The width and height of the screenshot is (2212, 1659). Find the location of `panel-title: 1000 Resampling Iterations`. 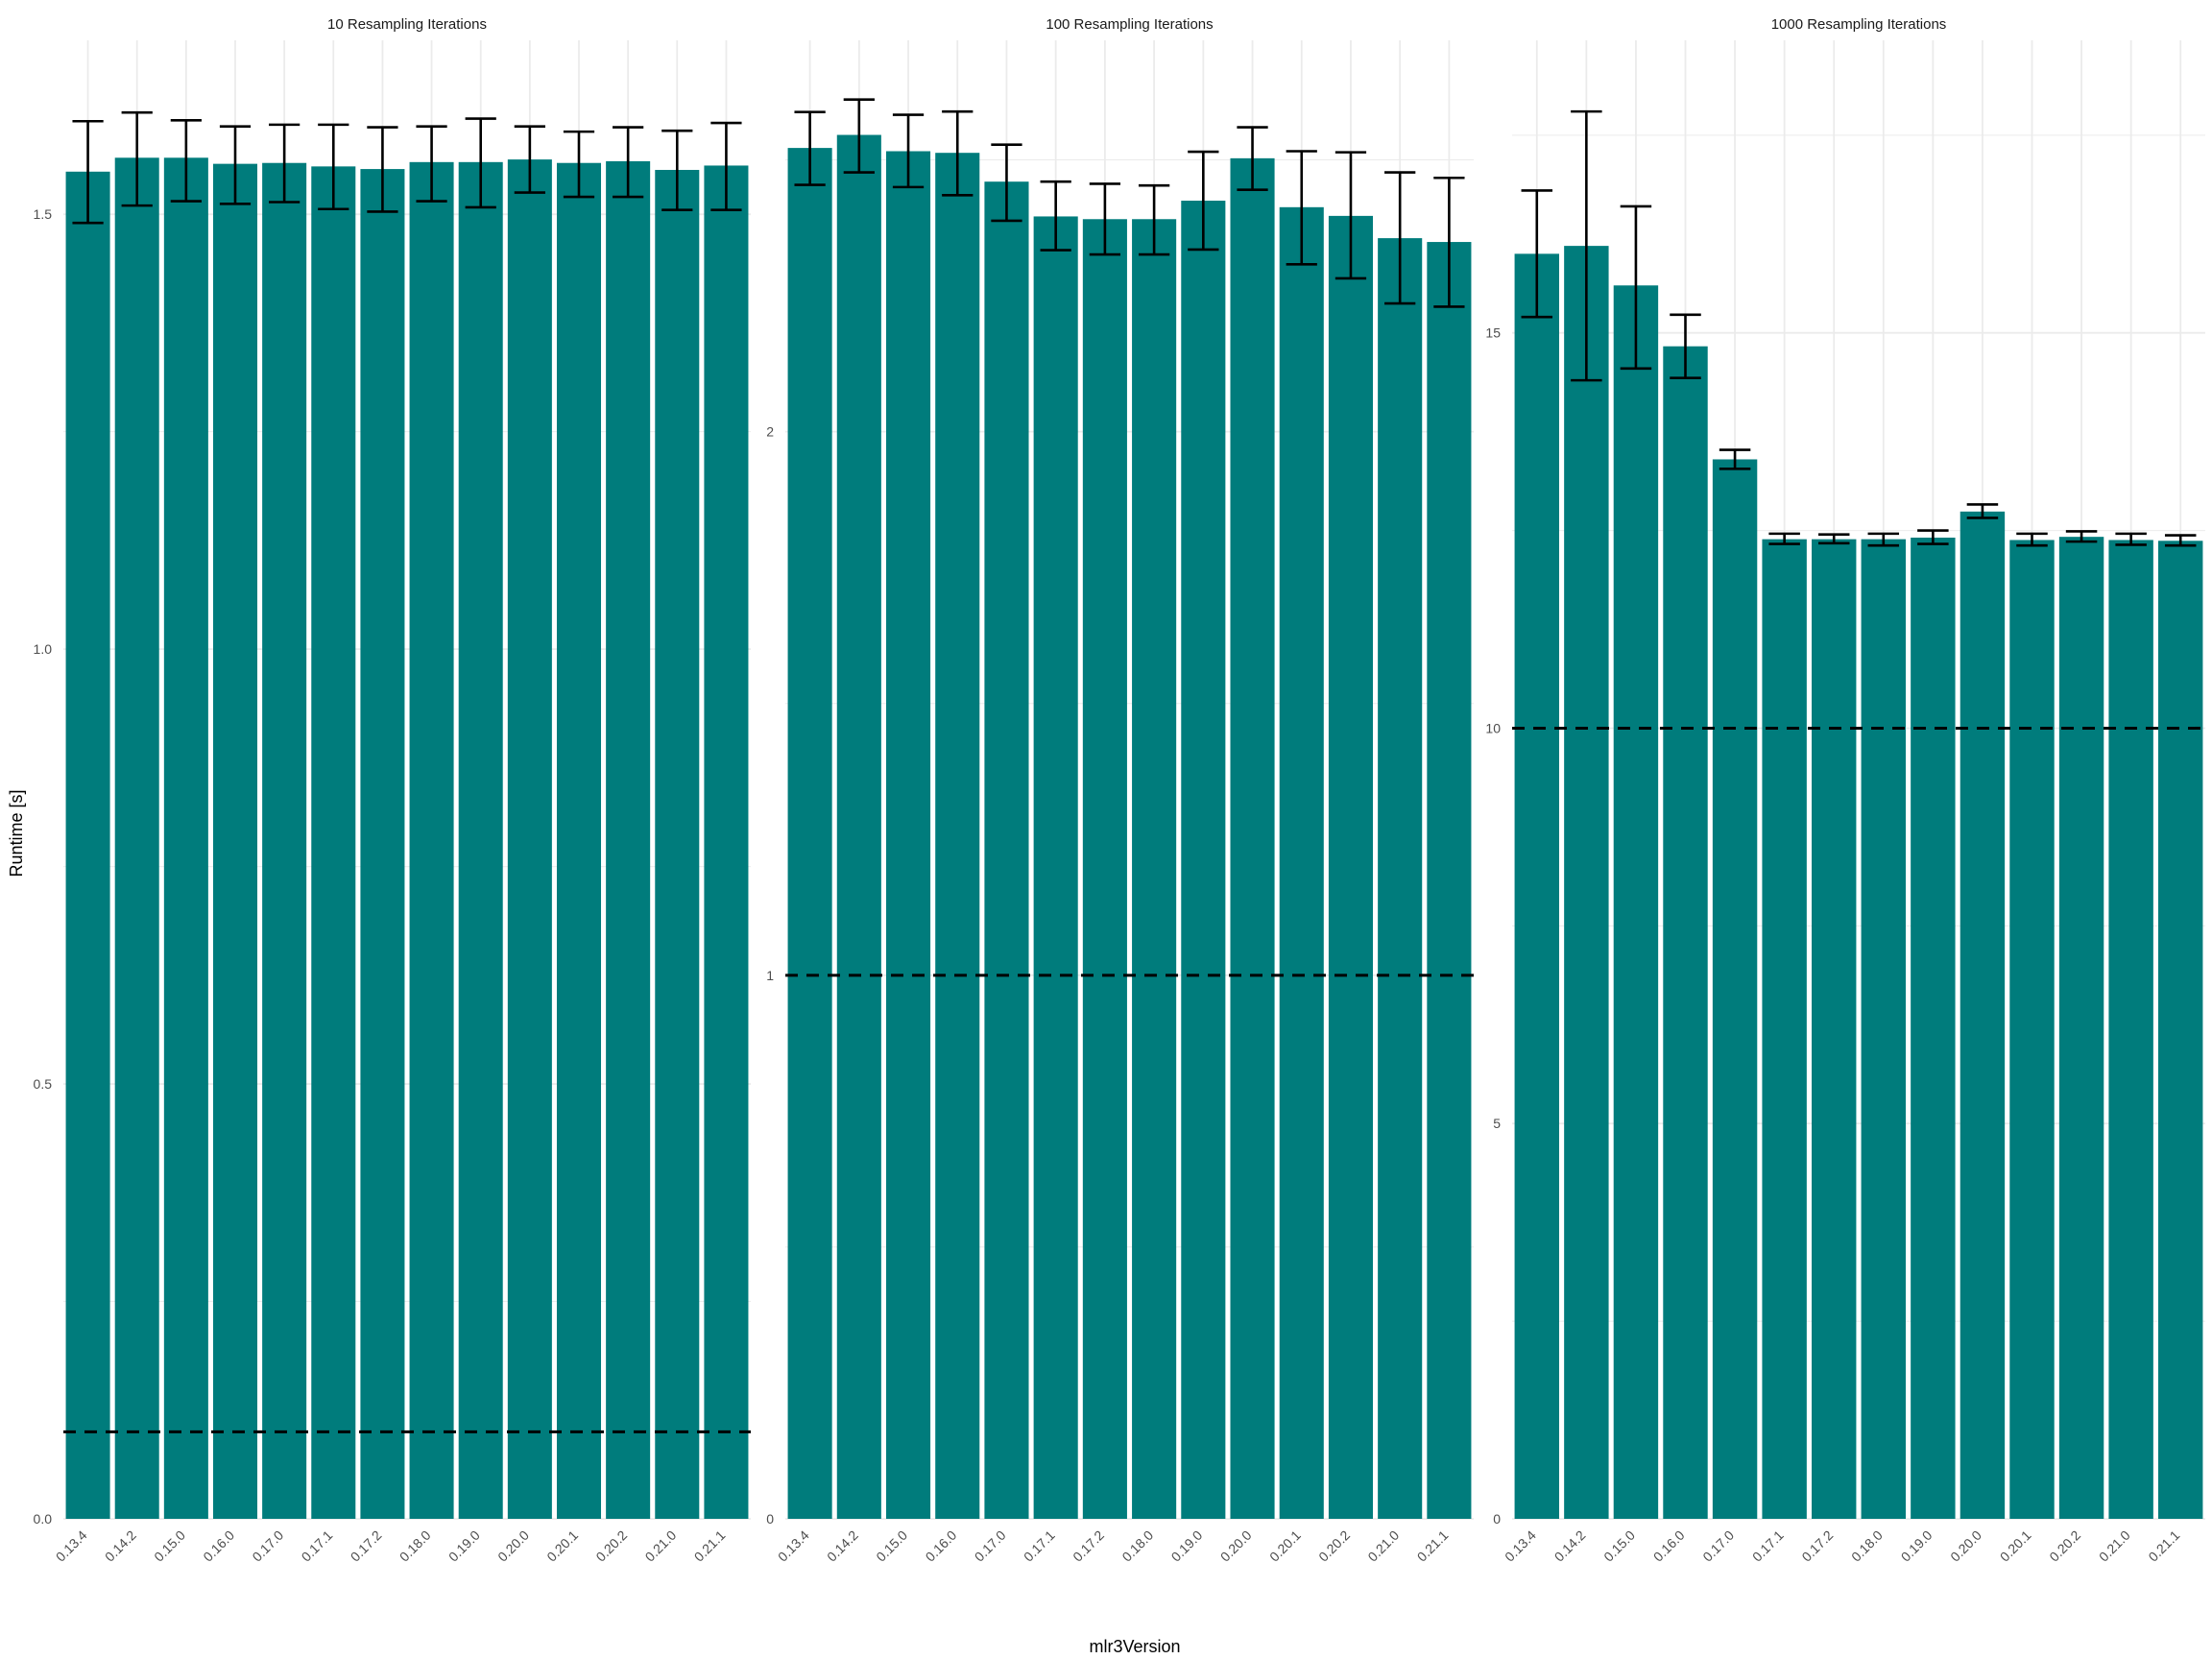

panel-title: 1000 Resampling Iterations is located at coordinates (1859, 24).